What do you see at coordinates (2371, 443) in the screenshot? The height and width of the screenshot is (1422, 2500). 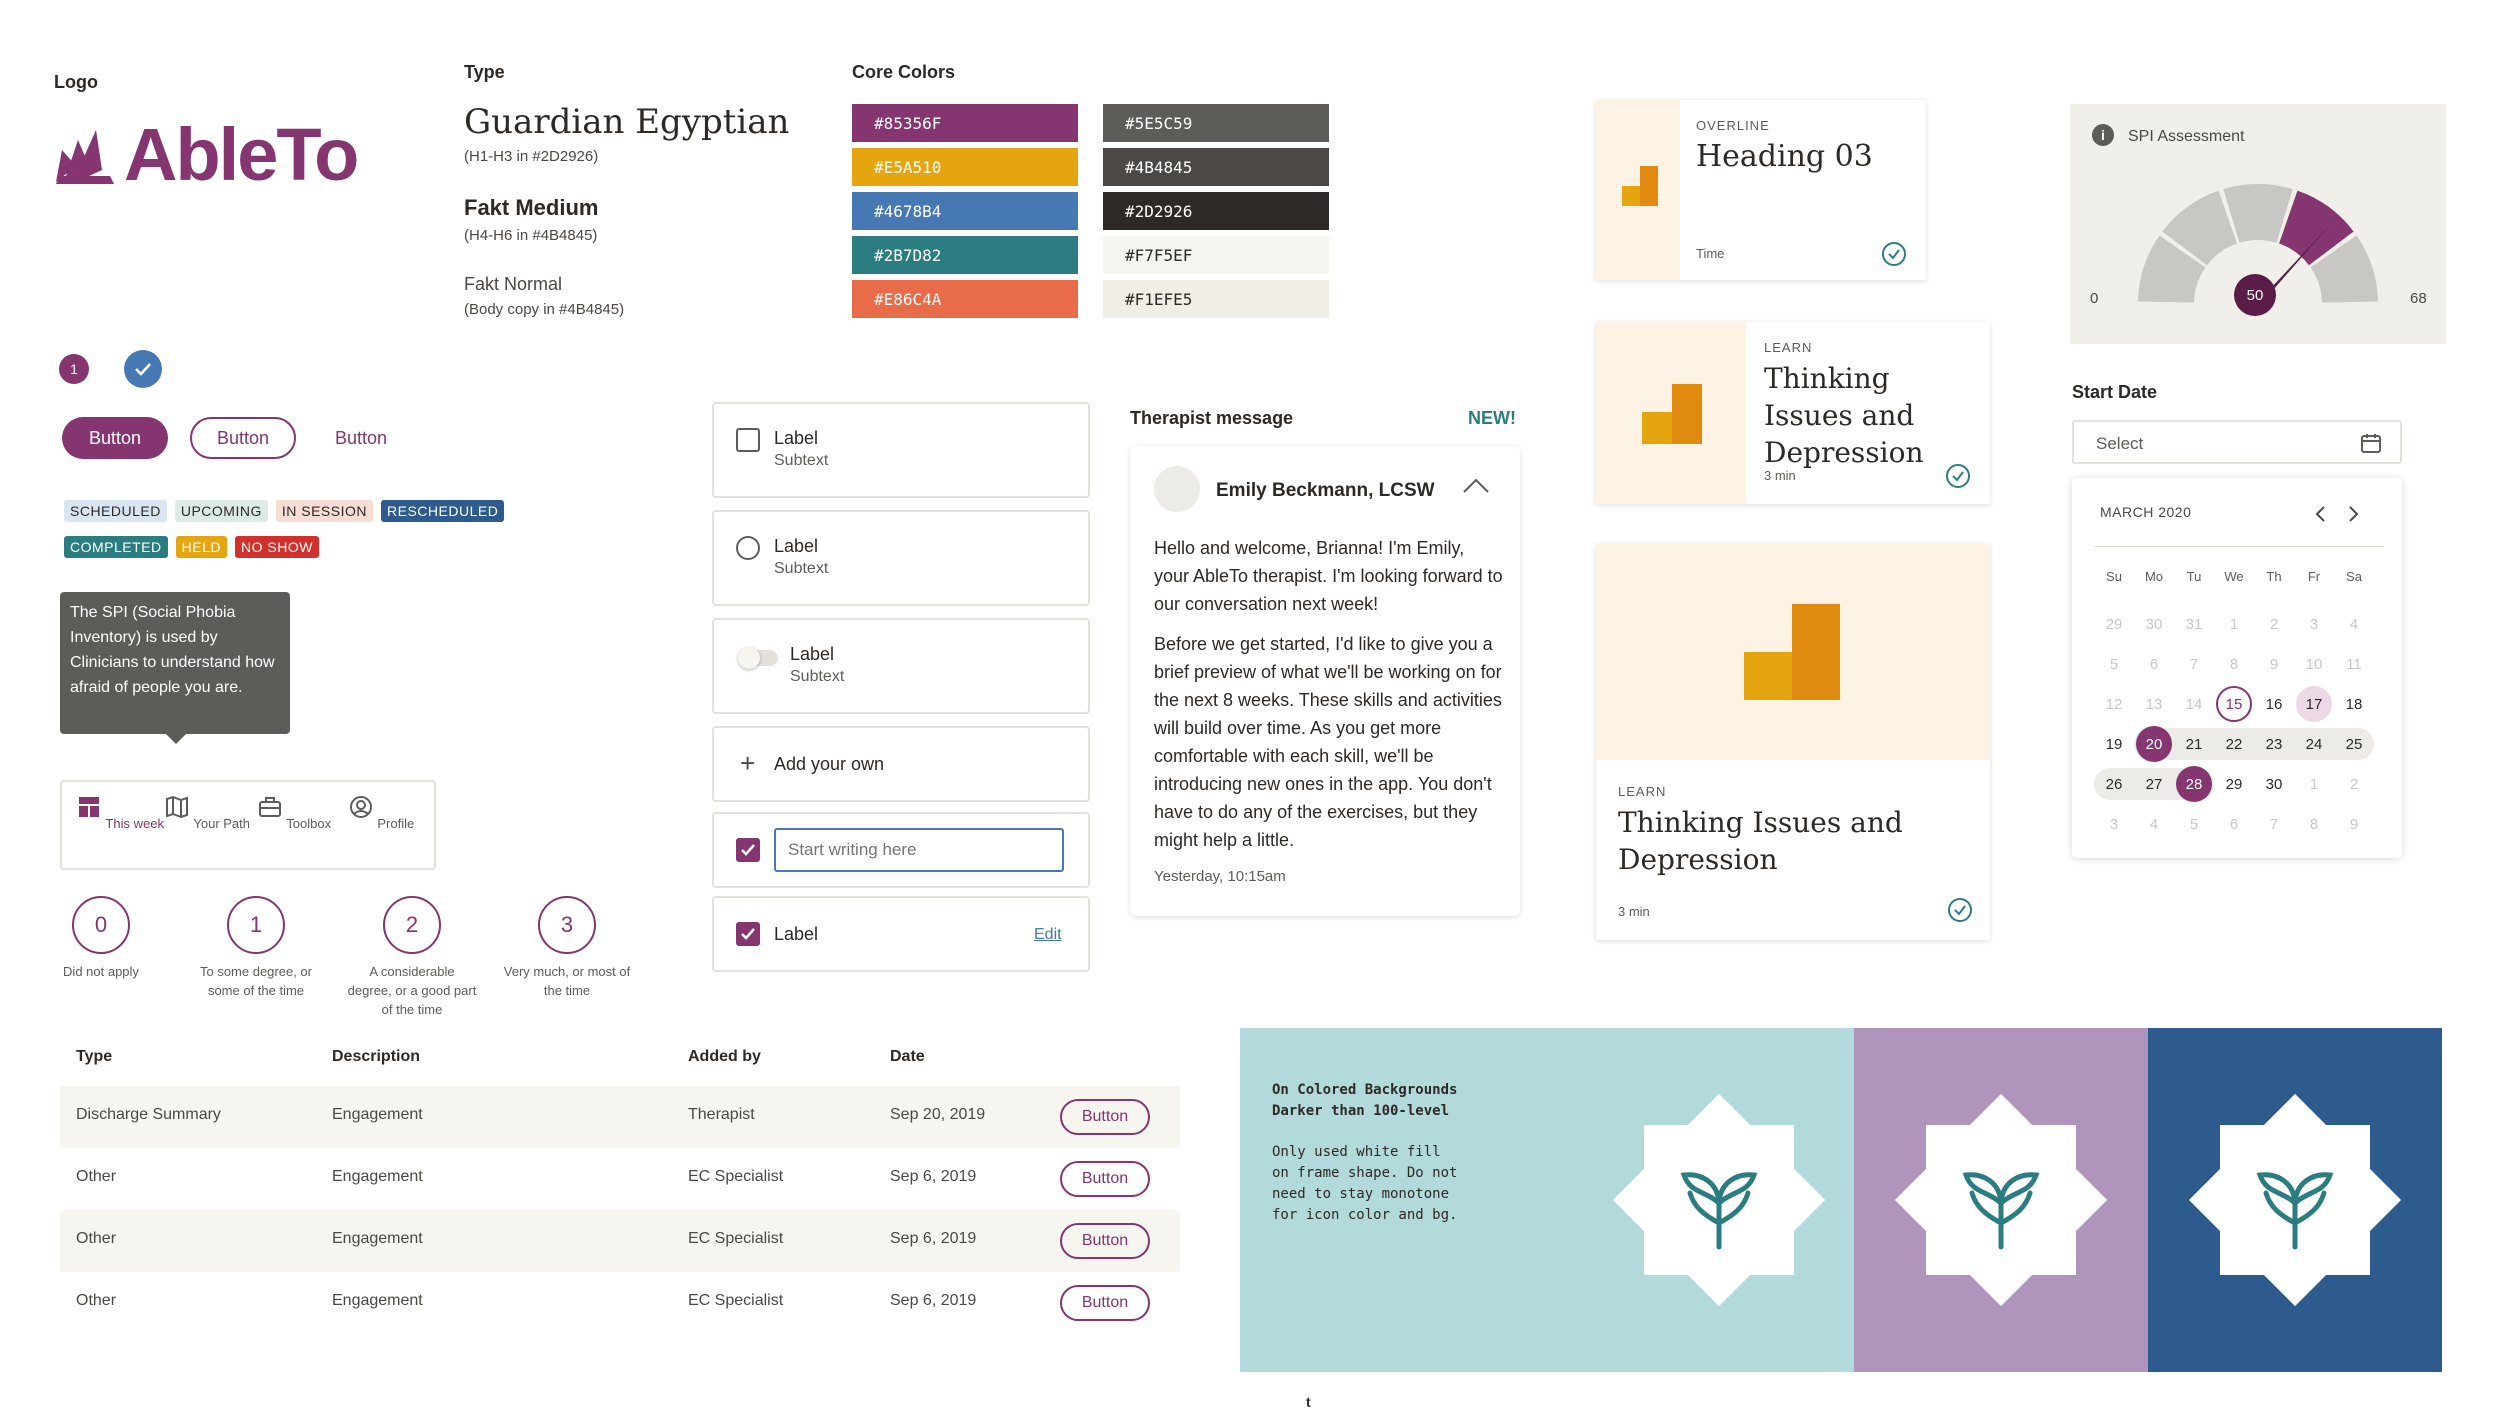 I see `calendar-icon` at bounding box center [2371, 443].